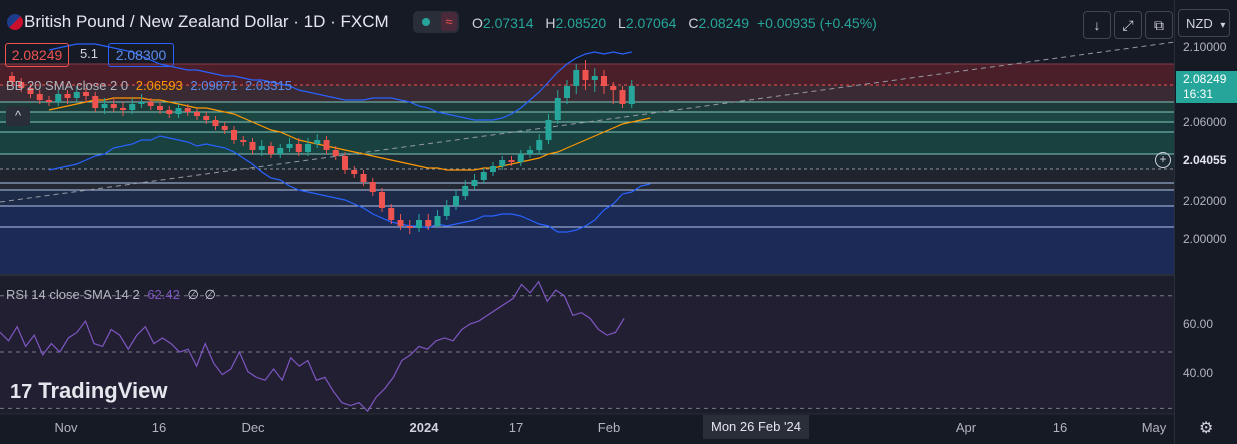 The height and width of the screenshot is (444, 1237). I want to click on collapse-legend-button: ^, so click(18, 116).